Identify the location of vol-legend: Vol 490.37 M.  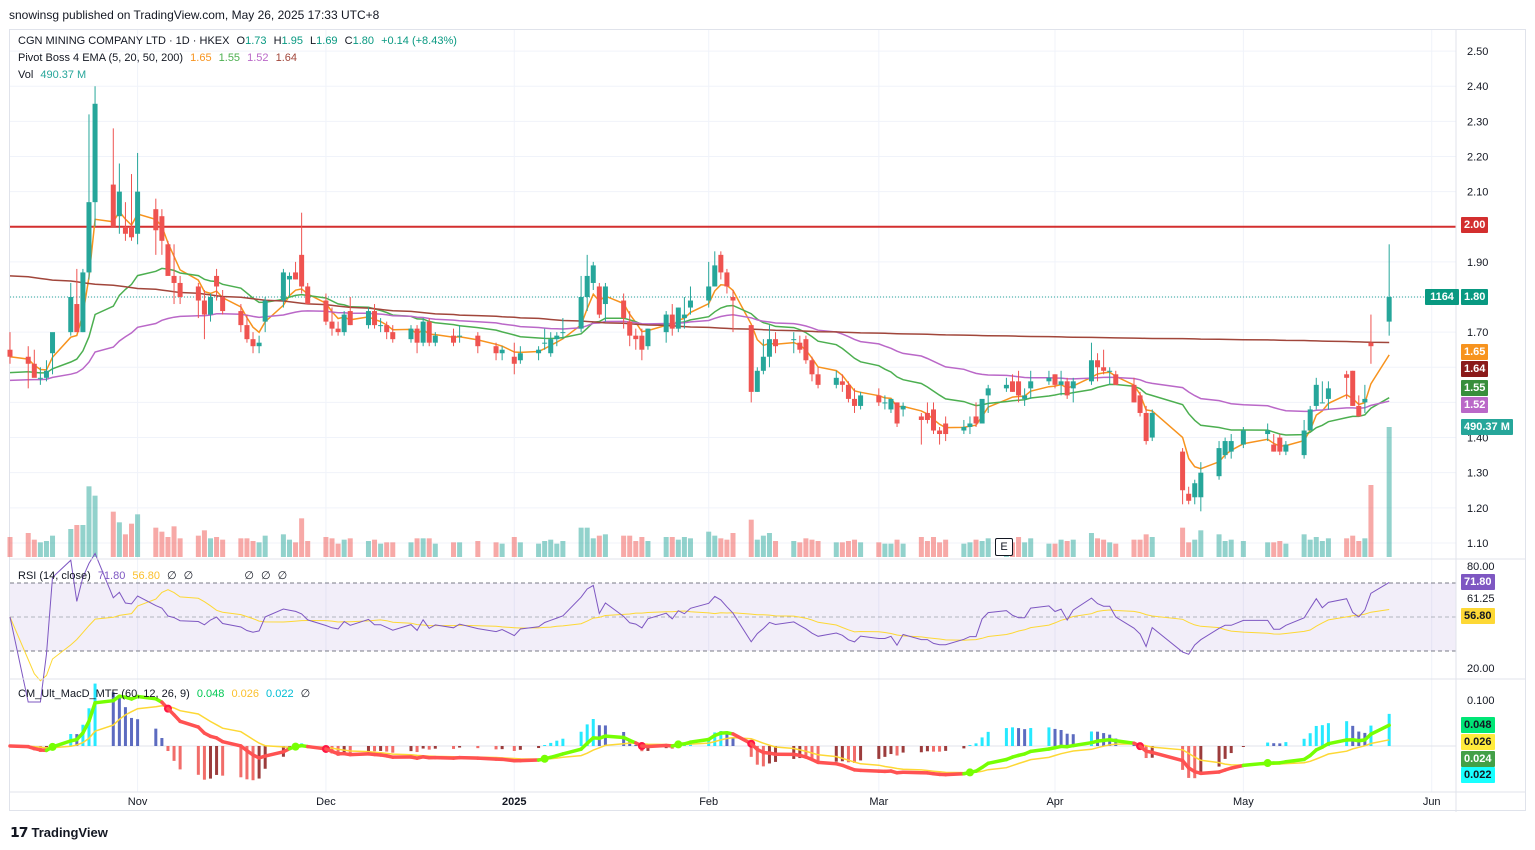
(54, 75).